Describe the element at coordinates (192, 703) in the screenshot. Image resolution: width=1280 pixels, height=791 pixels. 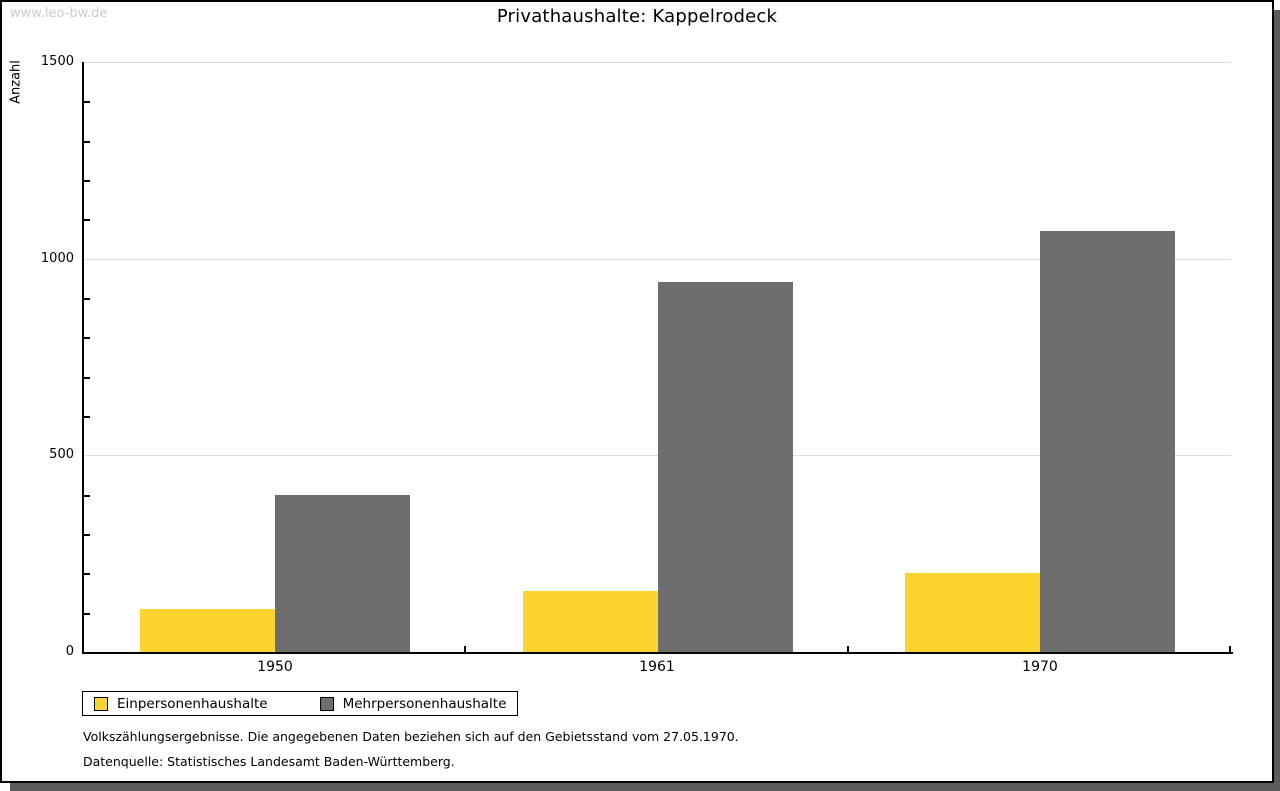
I see `legend-label: Einpersonenhaushalte` at that location.